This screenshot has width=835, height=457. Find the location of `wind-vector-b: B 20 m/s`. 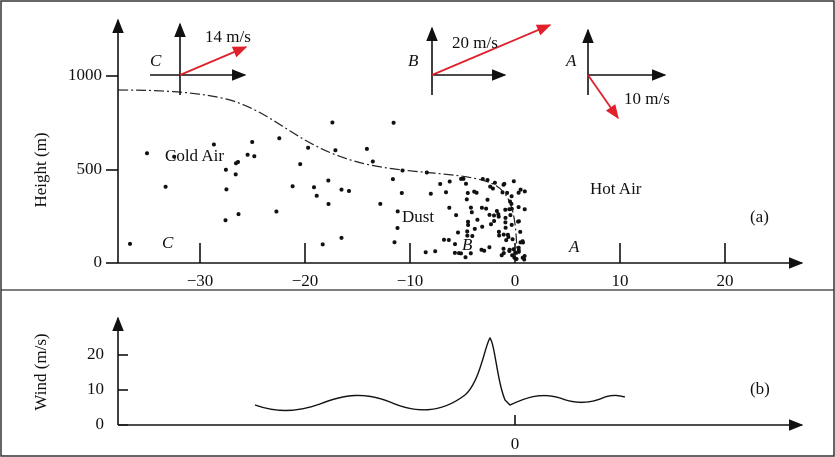

wind-vector-b: B 20 m/s is located at coordinates (480, 59).